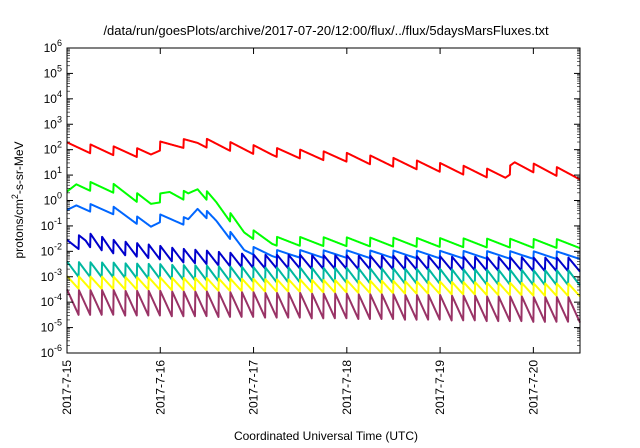 The height and width of the screenshot is (448, 640). Describe the element at coordinates (533, 387) in the screenshot. I see `x-tick-label: 2017-7-20` at that location.